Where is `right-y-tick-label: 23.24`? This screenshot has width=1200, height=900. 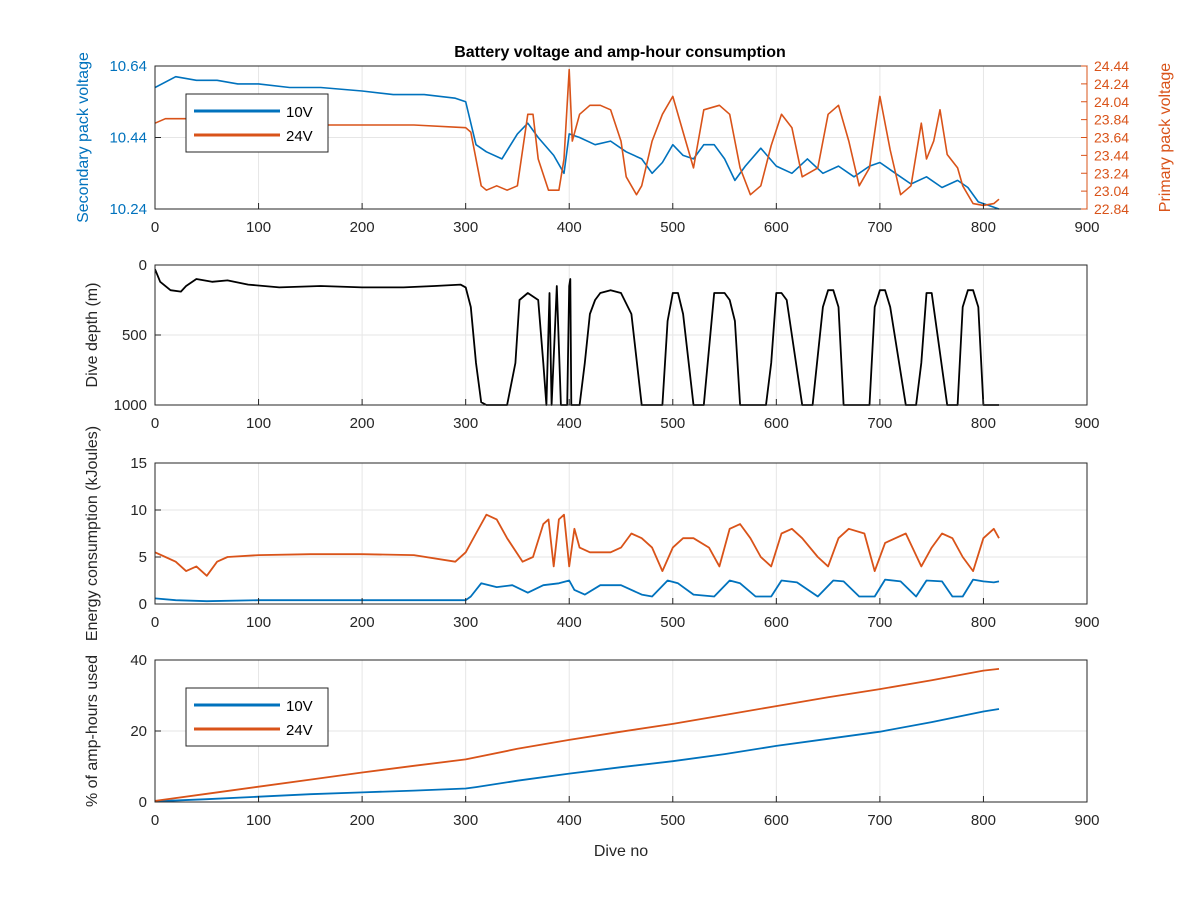
right-y-tick-label: 23.24 is located at coordinates (1111, 173).